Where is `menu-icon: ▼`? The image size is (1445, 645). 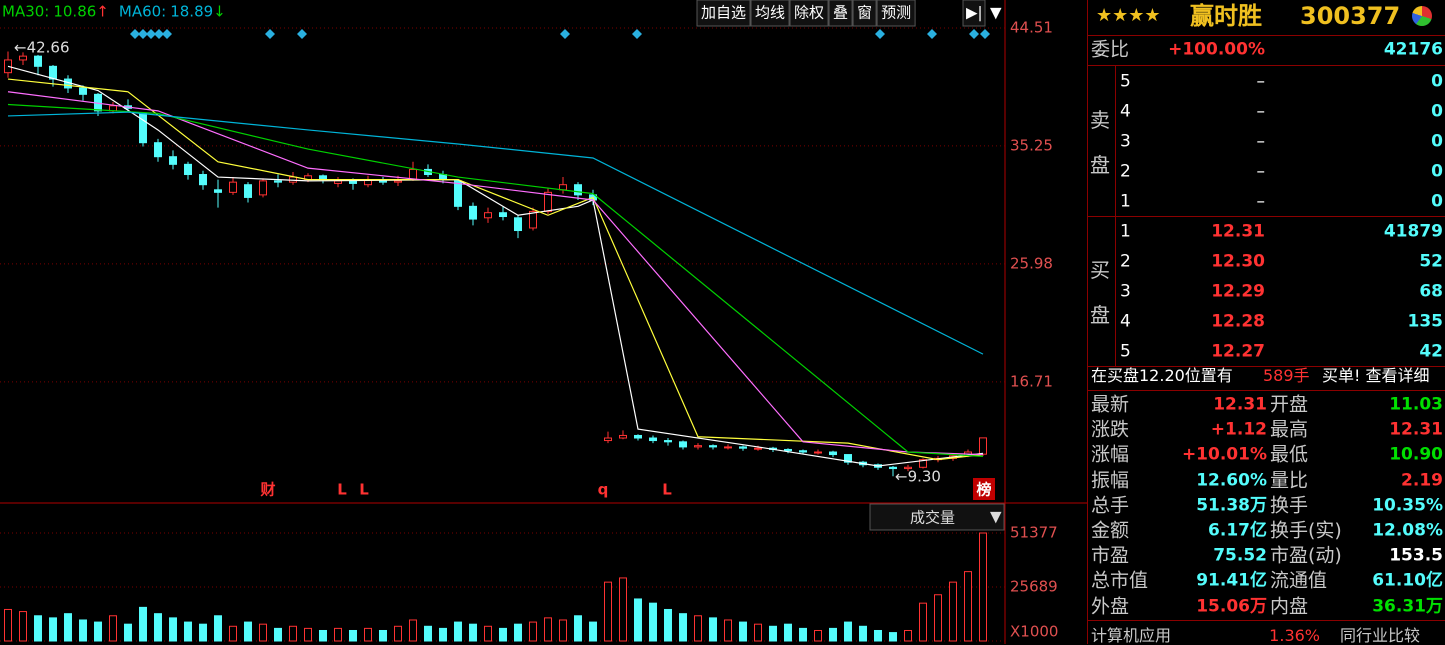
menu-icon: ▼ is located at coordinates (996, 13).